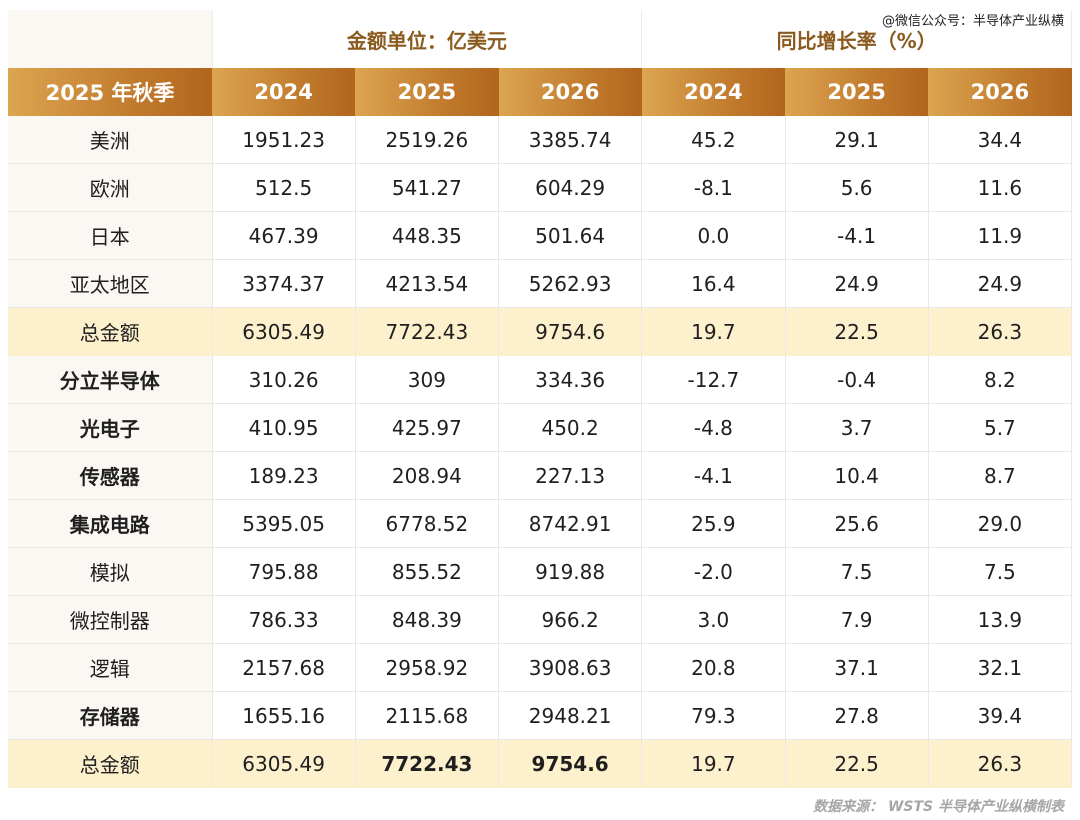 This screenshot has height=820, width=1080. I want to click on table-row: 传感器 189.23 208.94 227.13 -4.1 10.4 8.7, so click(540, 475).